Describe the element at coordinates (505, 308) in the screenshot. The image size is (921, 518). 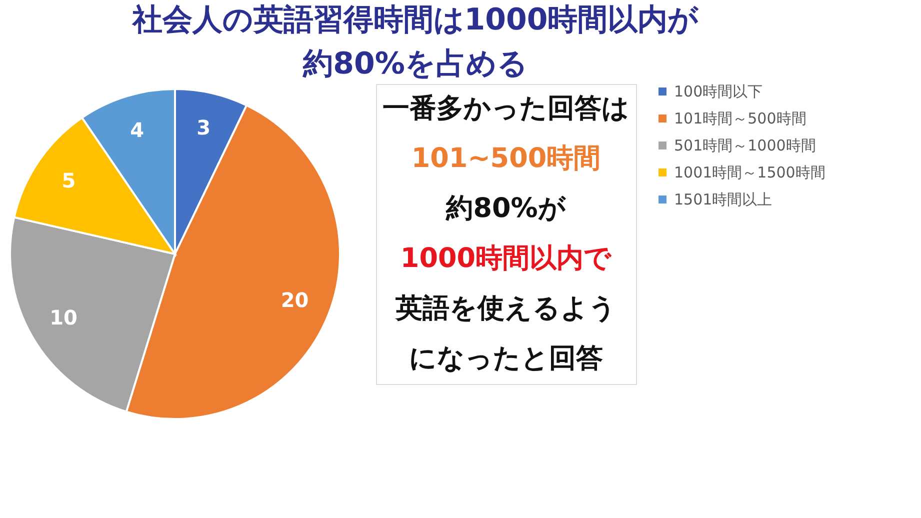
I see `text: 英語を使えるよう` at that location.